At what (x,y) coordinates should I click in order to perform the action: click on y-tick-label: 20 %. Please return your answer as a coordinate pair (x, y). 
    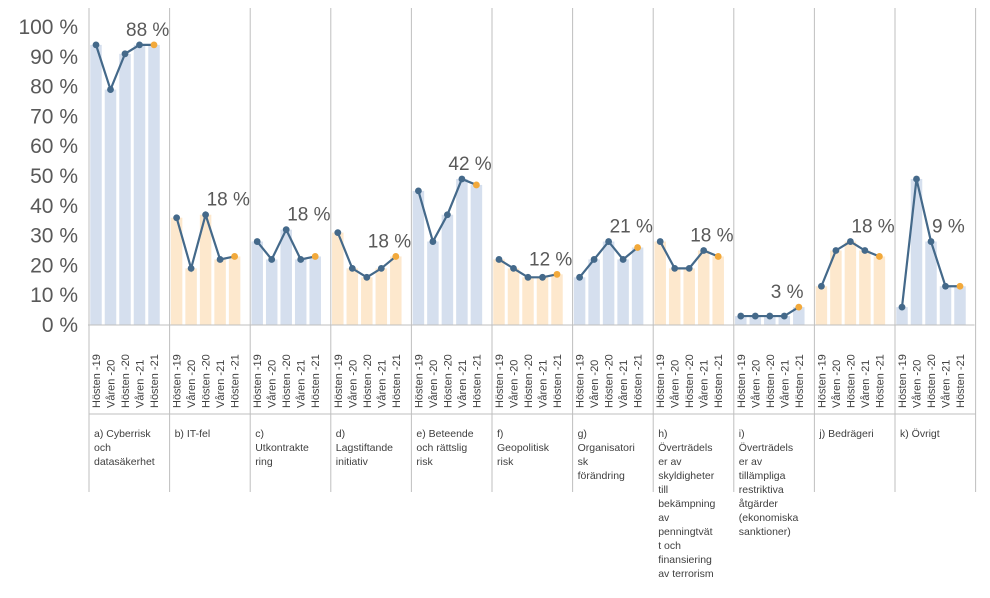
    Looking at the image, I should click on (54, 265).